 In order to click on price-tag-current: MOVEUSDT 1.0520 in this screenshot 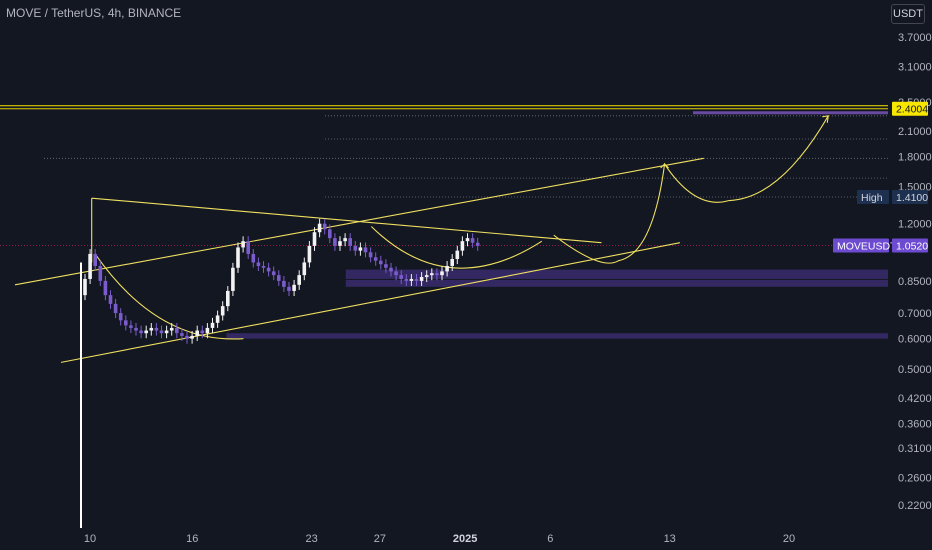, I will do `click(880, 245)`.